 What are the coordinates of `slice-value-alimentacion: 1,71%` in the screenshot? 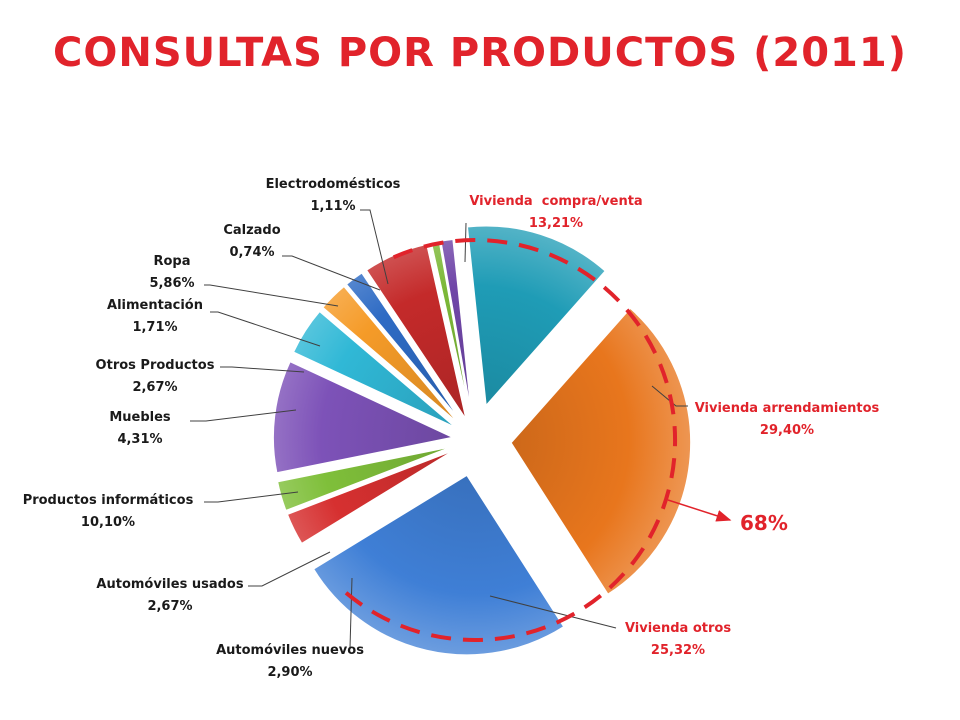 It's located at (154, 327).